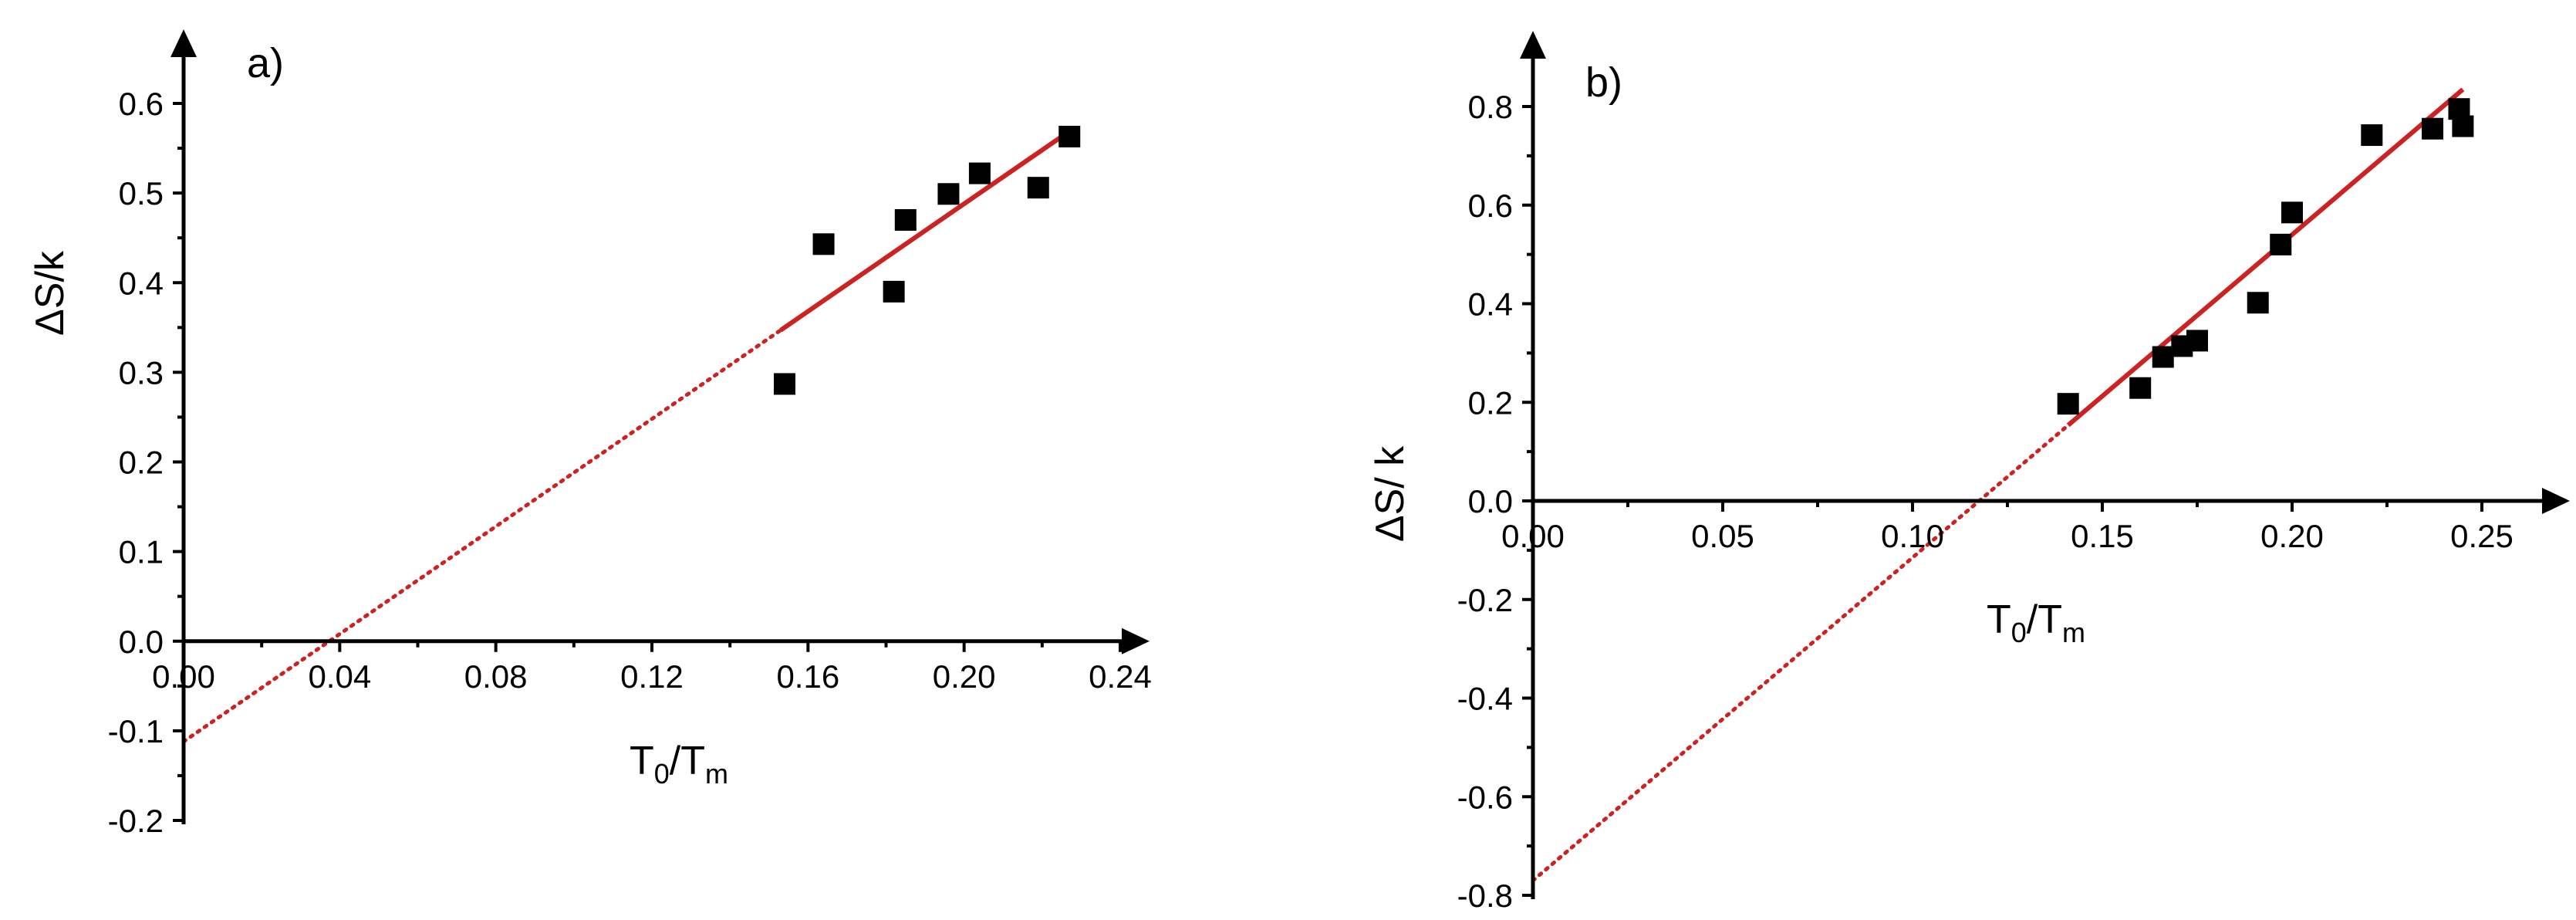 The height and width of the screenshot is (920, 2576). What do you see at coordinates (2007, 536) in the screenshot?
I see `x-tick-labels: 0.00 0.05 0.10 0.15 0.20 0.25` at bounding box center [2007, 536].